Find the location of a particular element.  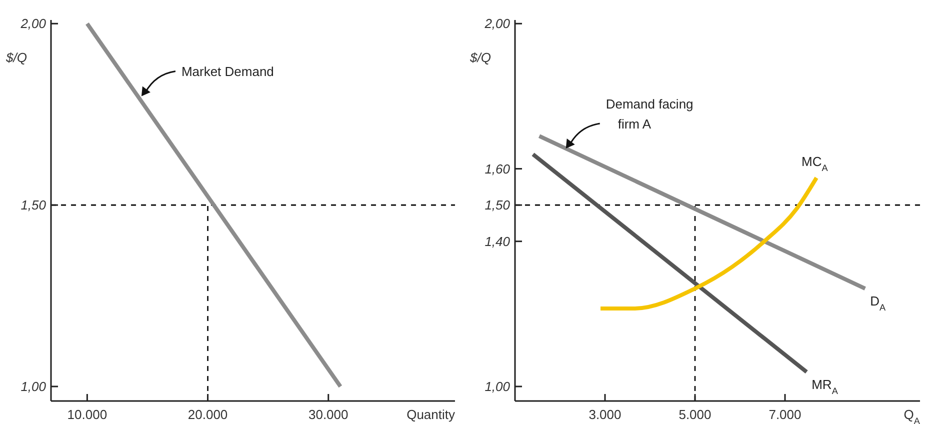

annotation: Market Demand is located at coordinates (227, 72).